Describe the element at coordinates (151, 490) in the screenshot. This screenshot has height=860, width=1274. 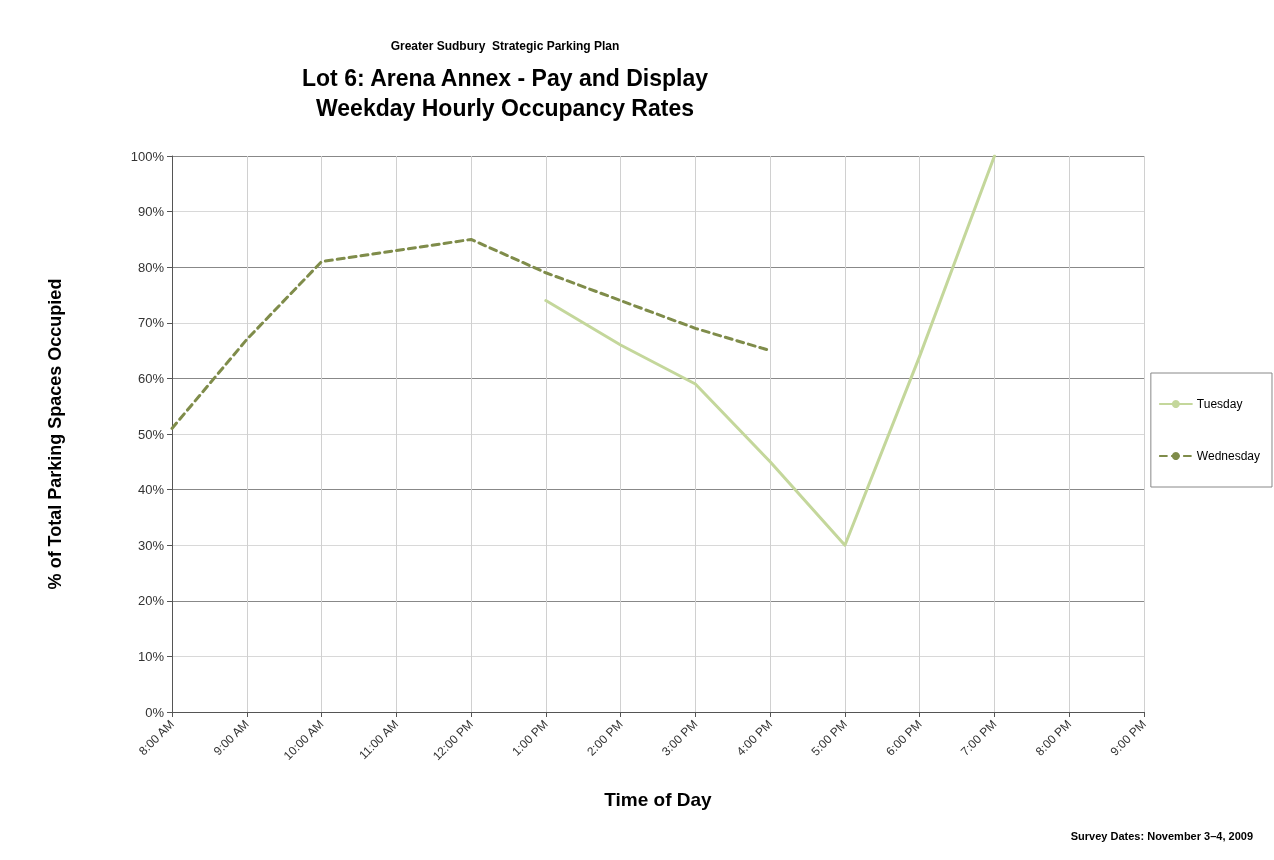
I see `y-tick-label: 40%` at that location.